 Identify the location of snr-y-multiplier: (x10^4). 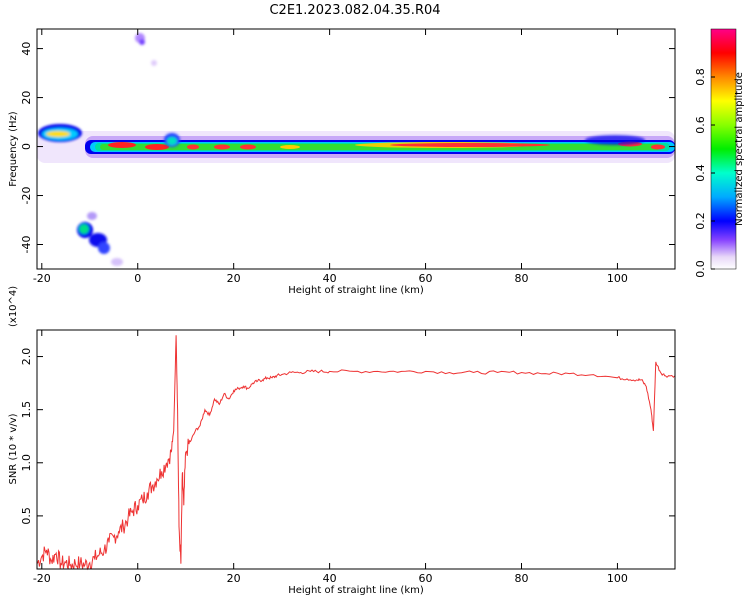
(13, 306).